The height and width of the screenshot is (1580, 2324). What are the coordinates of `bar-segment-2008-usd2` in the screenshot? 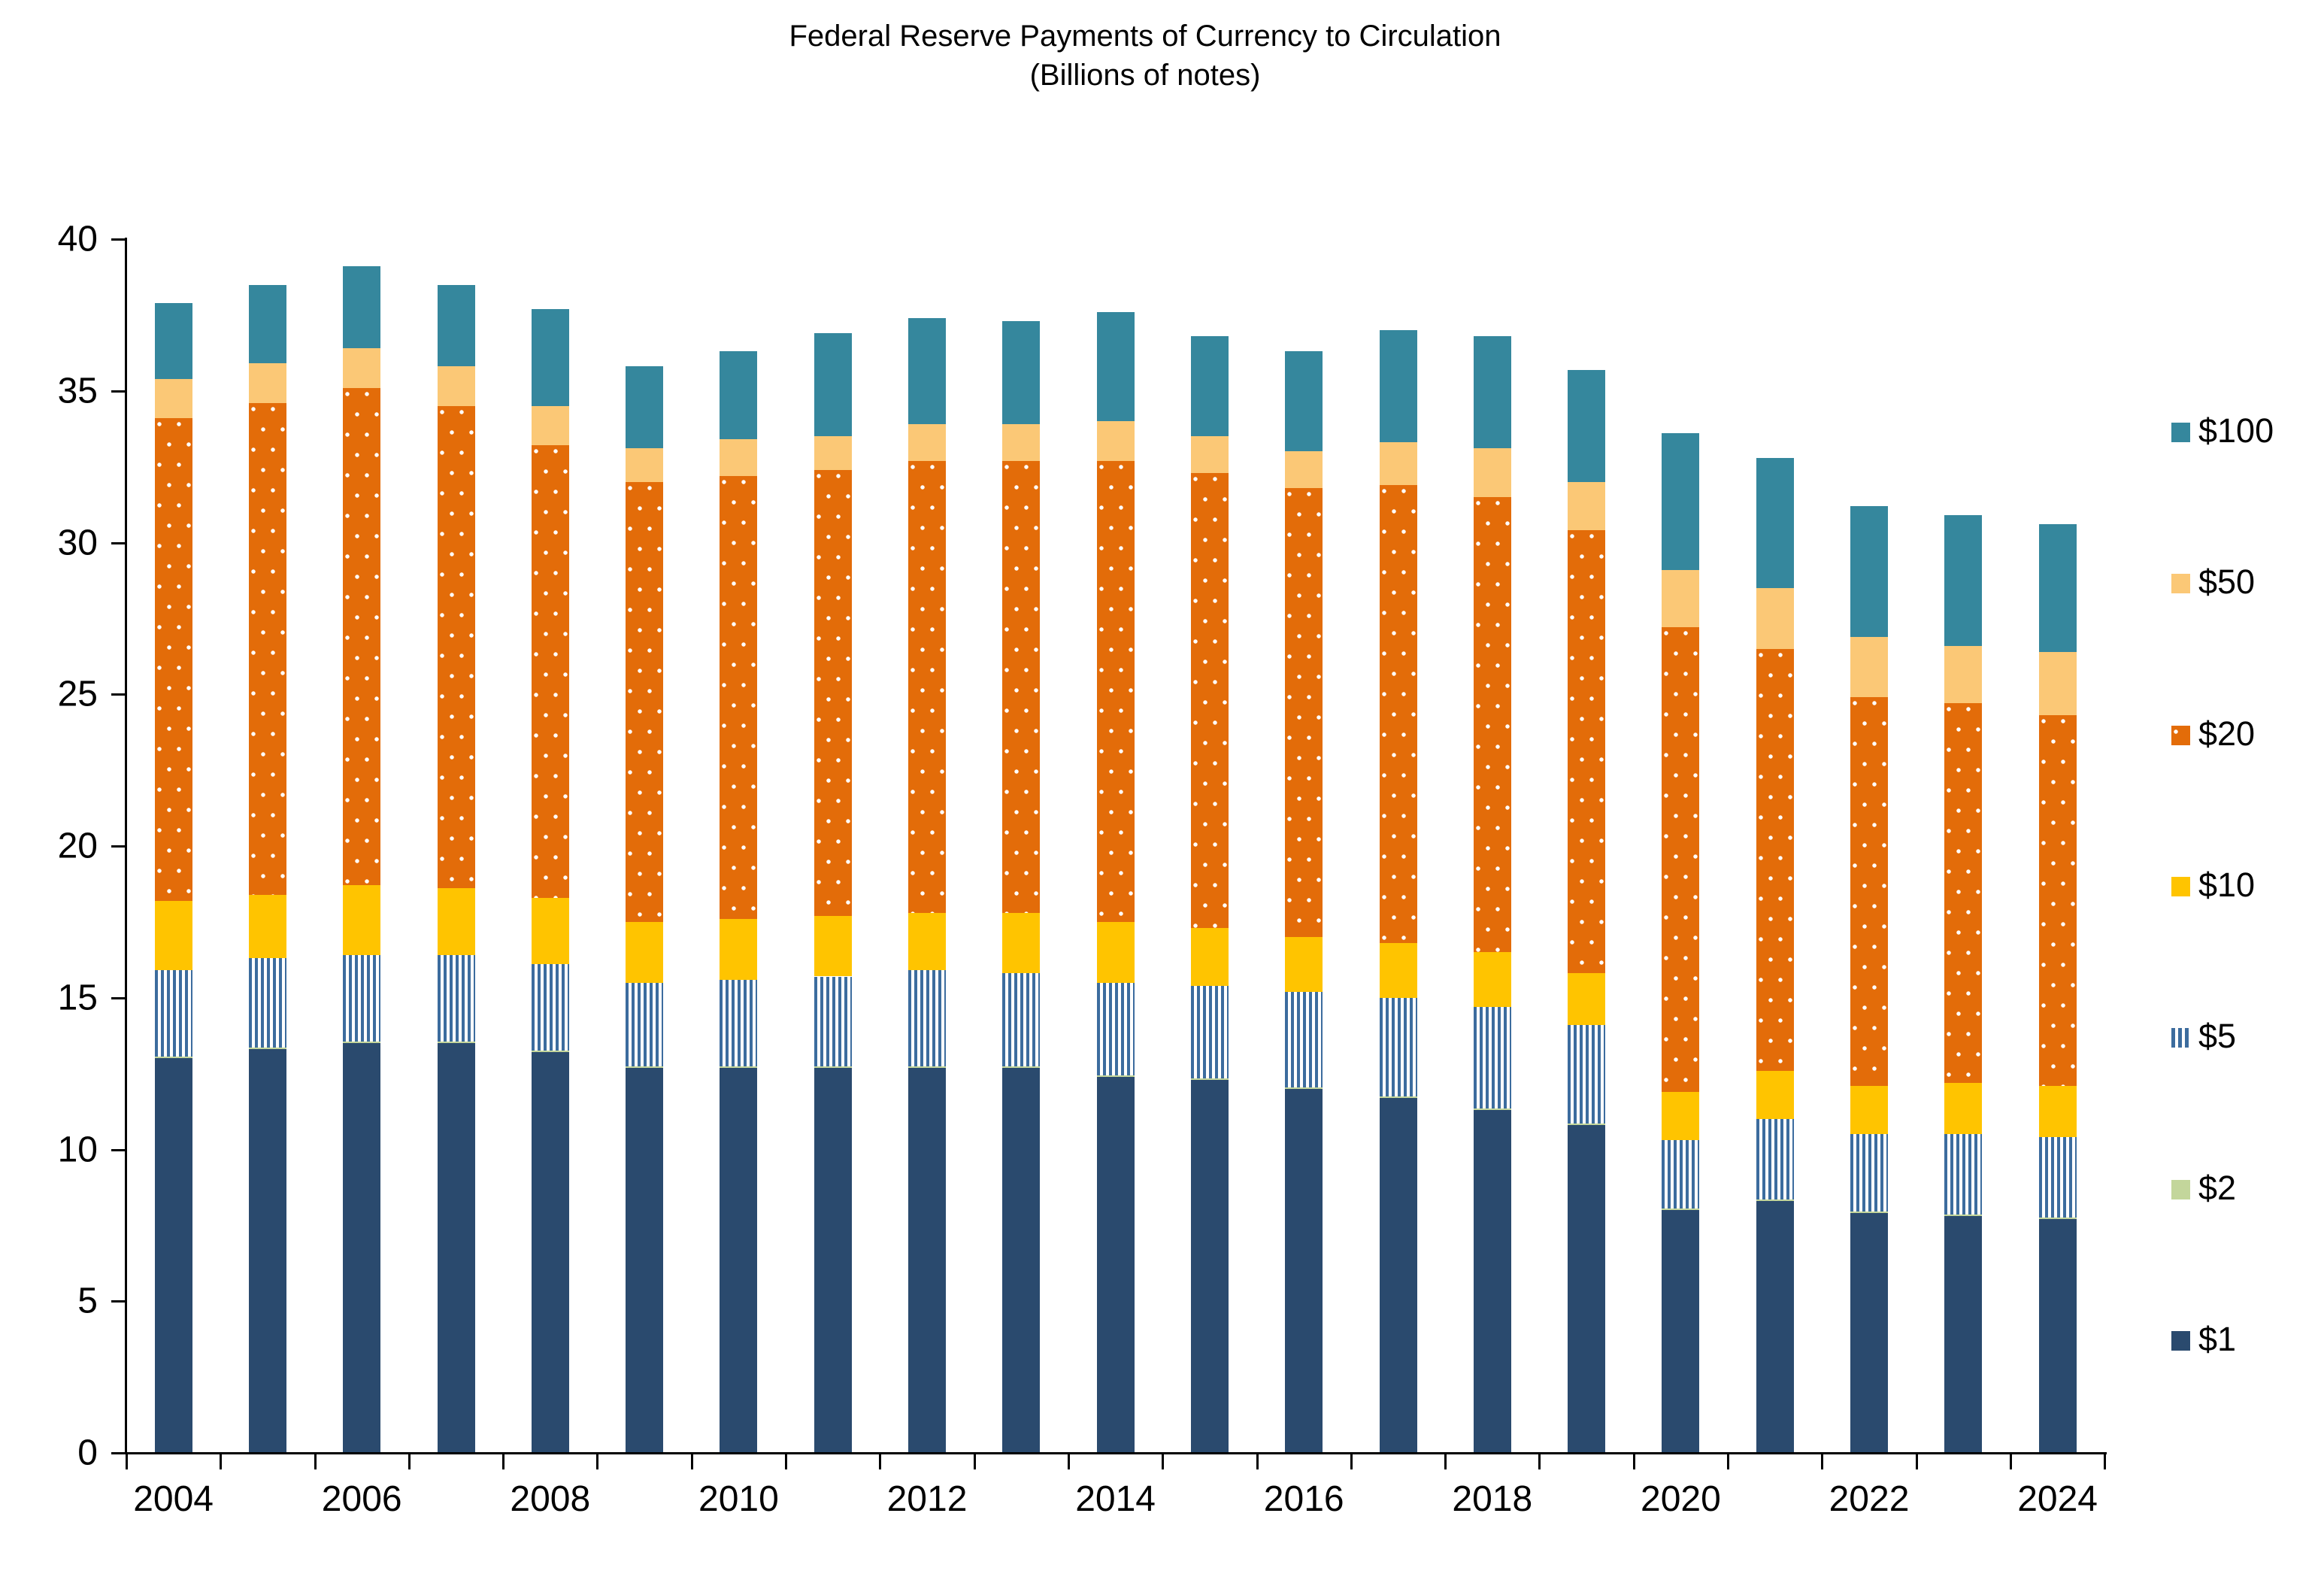 It's located at (550, 1052).